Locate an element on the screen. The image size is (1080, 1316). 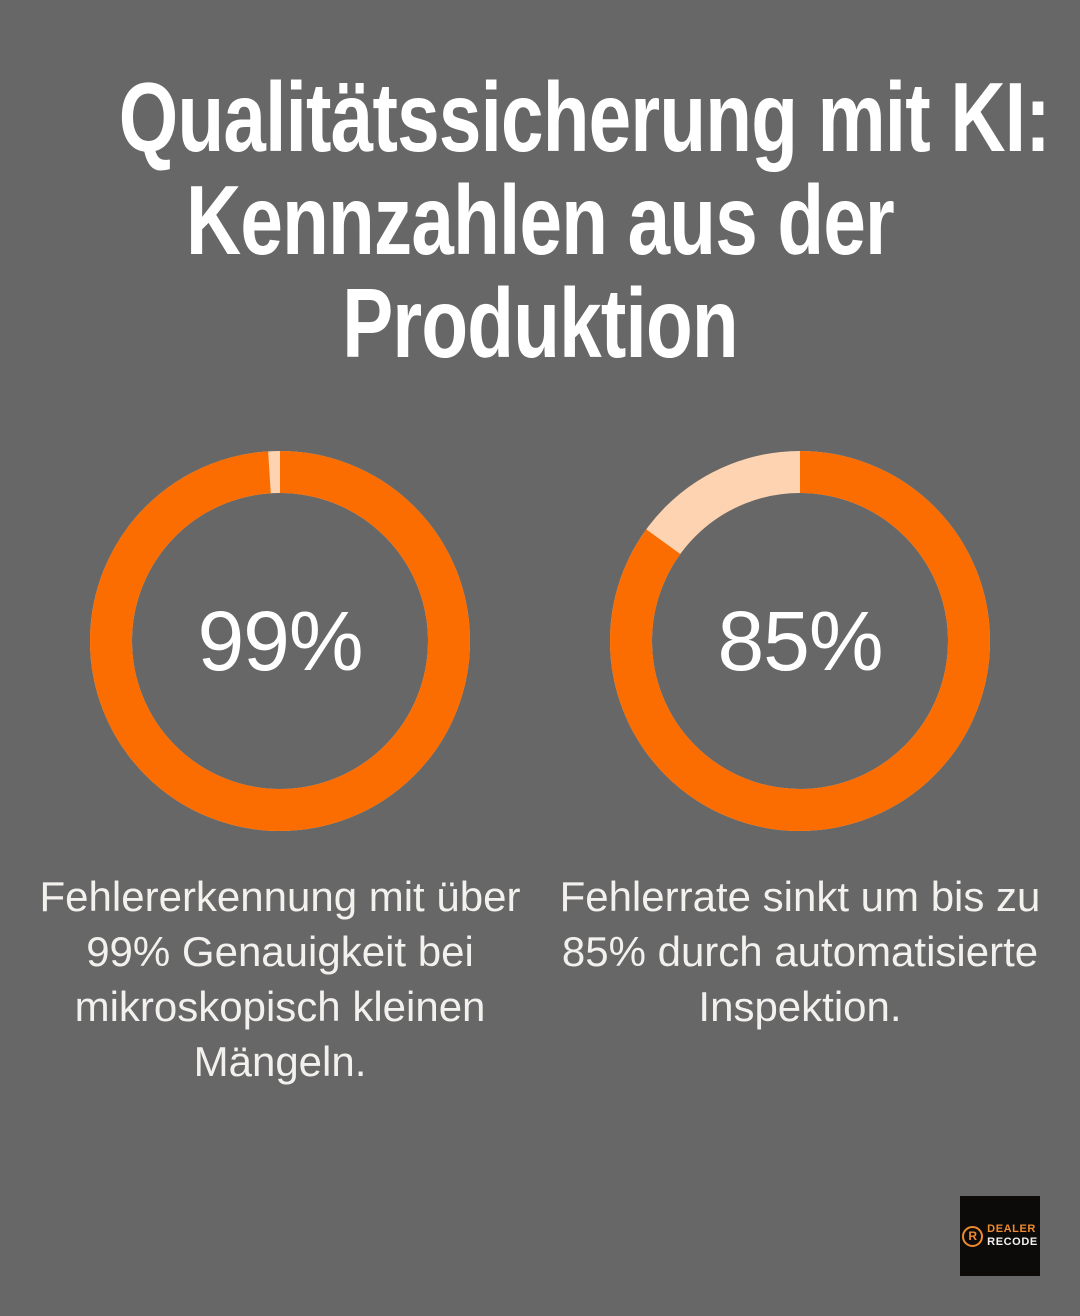
logo-brand-top: DEALER is located at coordinates (1011, 1229).